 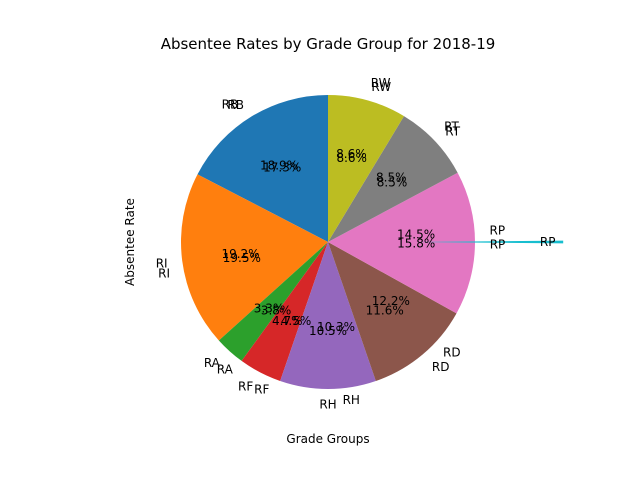 I want to click on overlay-label-rh: RH, so click(x=351, y=400).